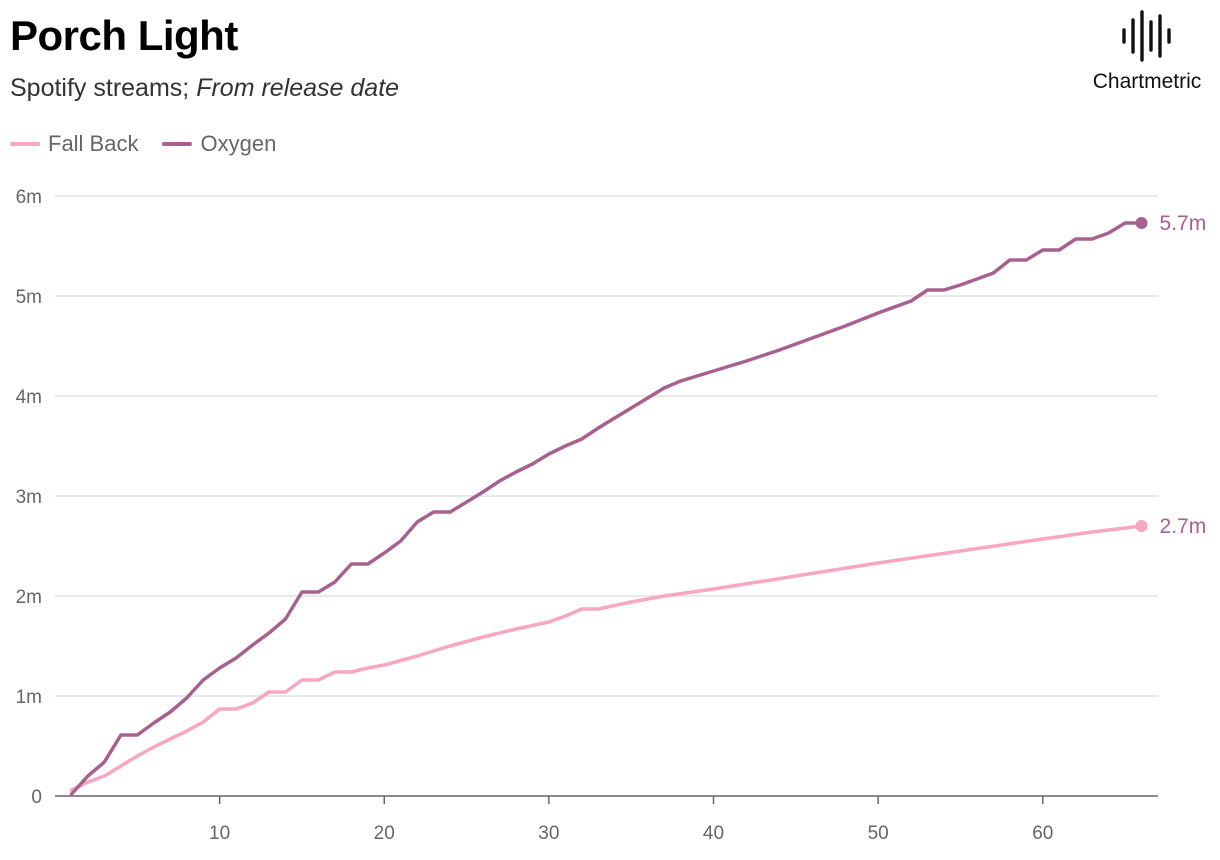 The height and width of the screenshot is (860, 1220). I want to click on legend-item-oxygen: Oxygen, so click(219, 144).